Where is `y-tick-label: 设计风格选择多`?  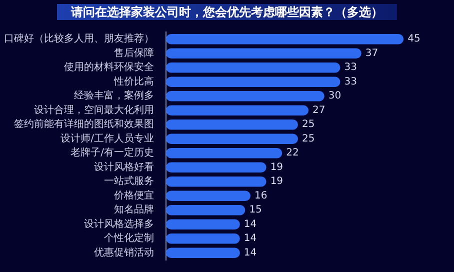 y-tick-label: 设计风格选择多 is located at coordinates (119, 224).